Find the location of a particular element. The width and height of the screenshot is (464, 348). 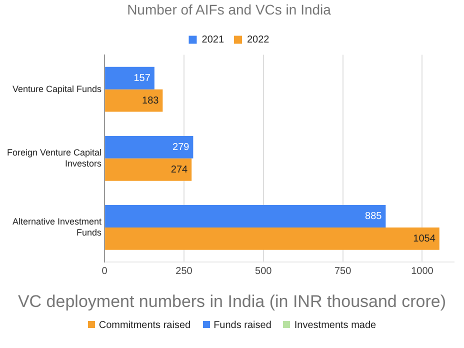

x-tick-label: 1000 is located at coordinates (422, 271).